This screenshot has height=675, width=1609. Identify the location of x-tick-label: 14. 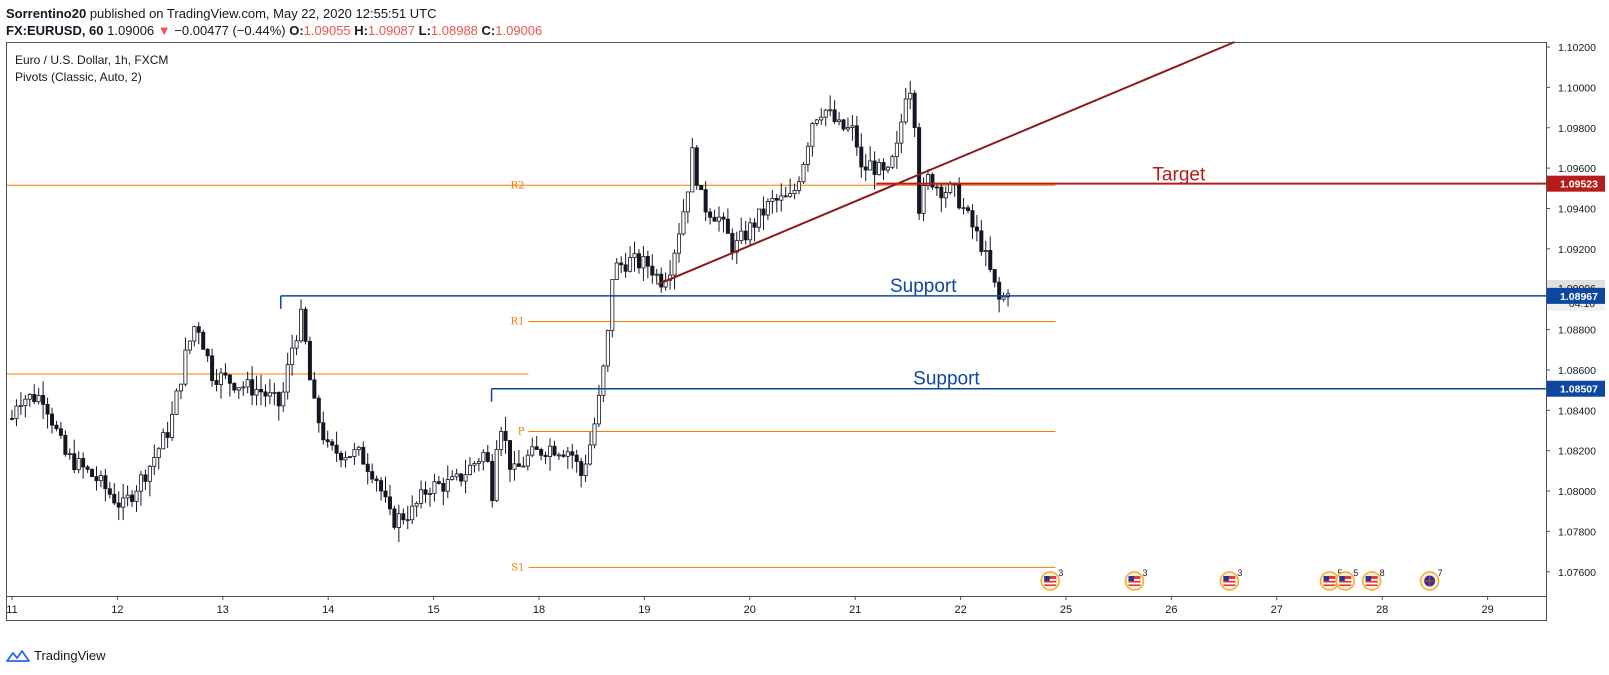
(328, 610).